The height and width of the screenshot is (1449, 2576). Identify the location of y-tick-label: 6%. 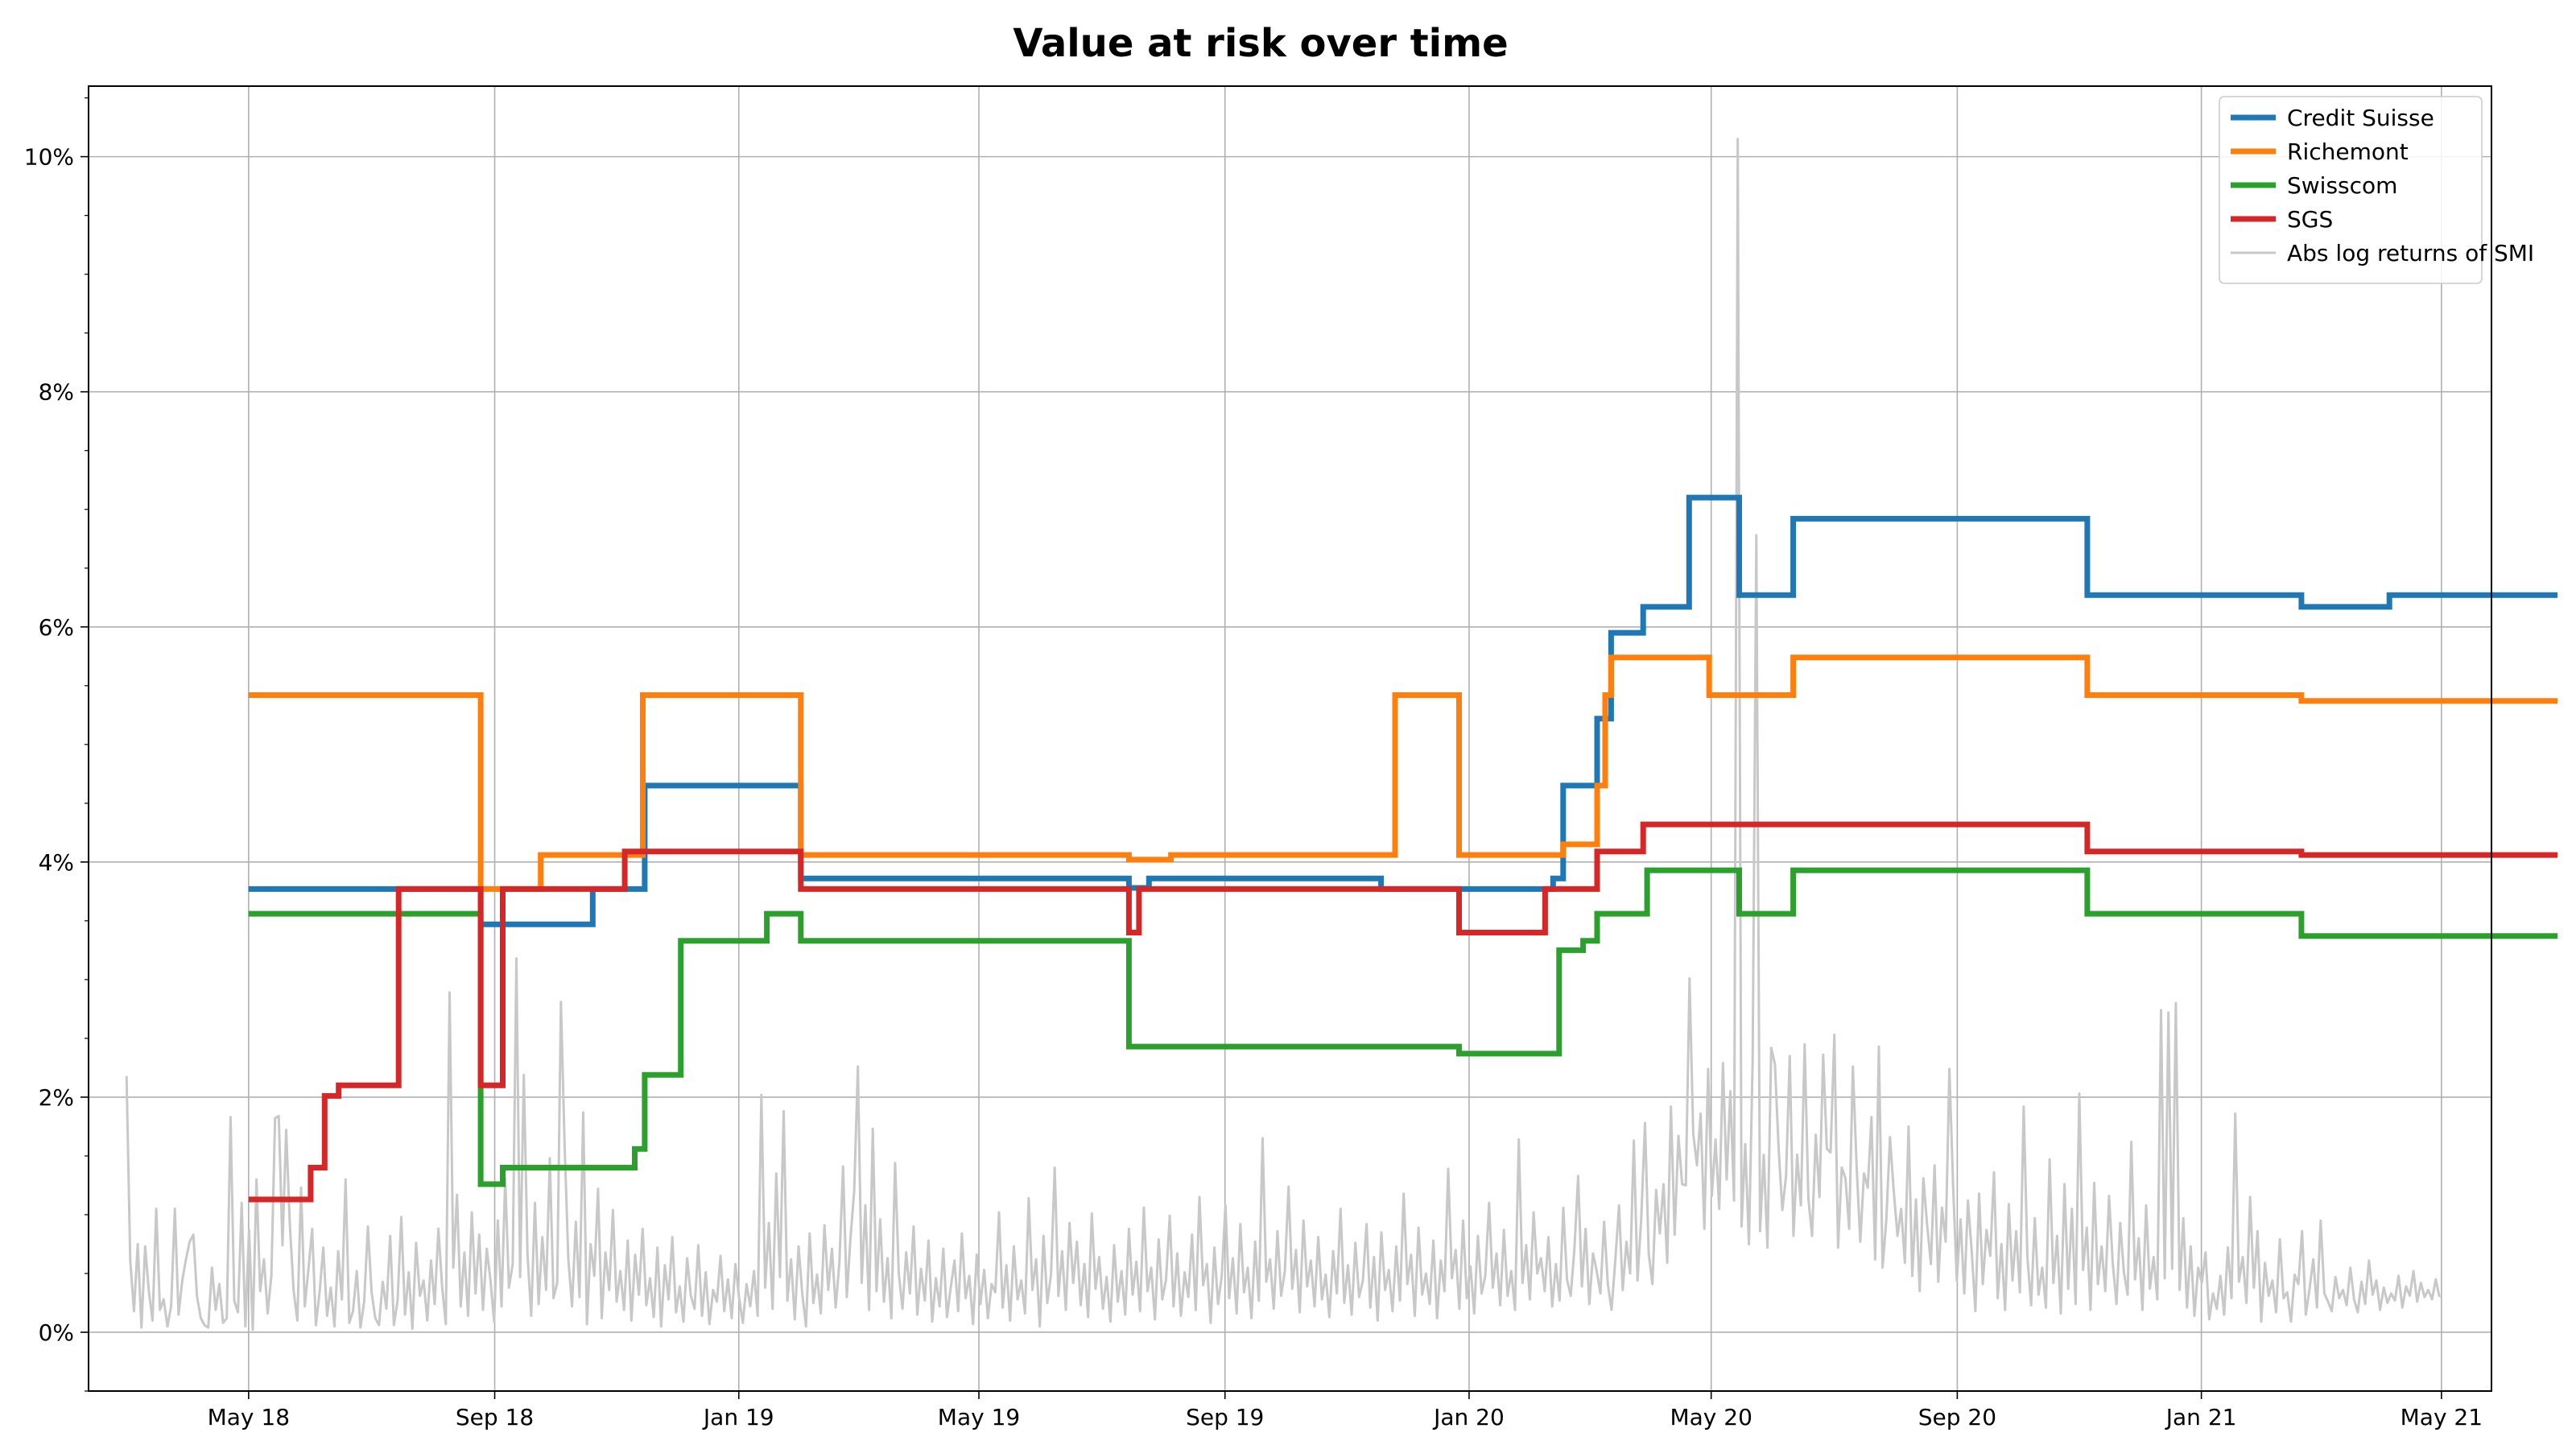
(56, 627).